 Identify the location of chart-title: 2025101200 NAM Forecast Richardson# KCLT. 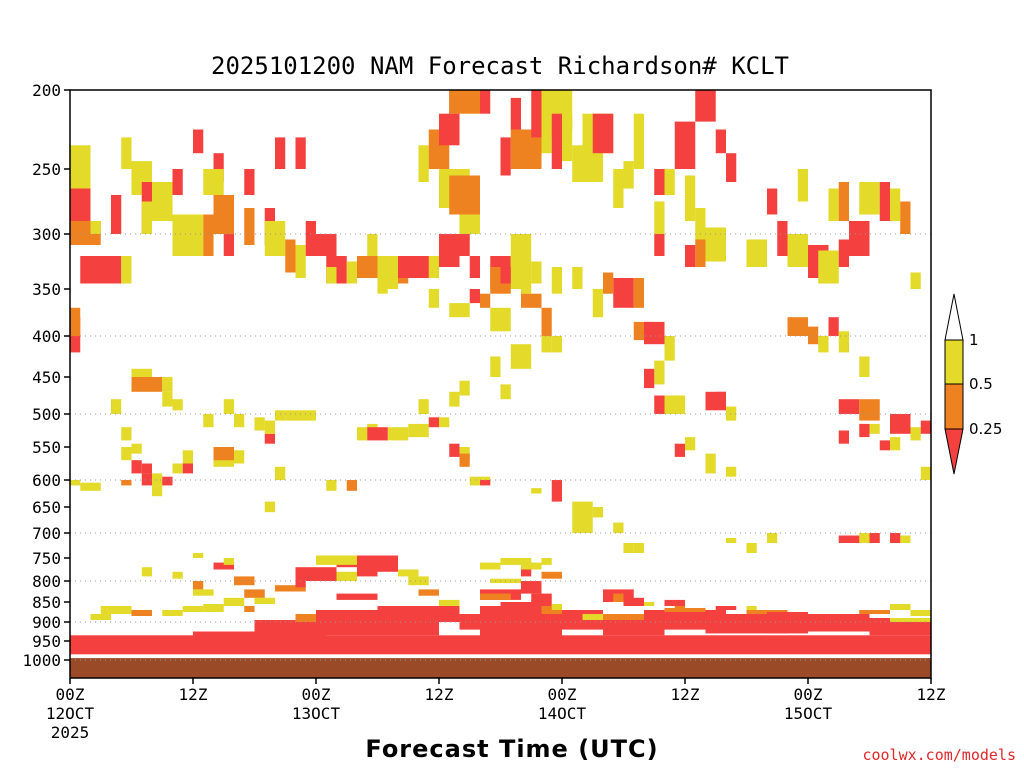
(500, 66).